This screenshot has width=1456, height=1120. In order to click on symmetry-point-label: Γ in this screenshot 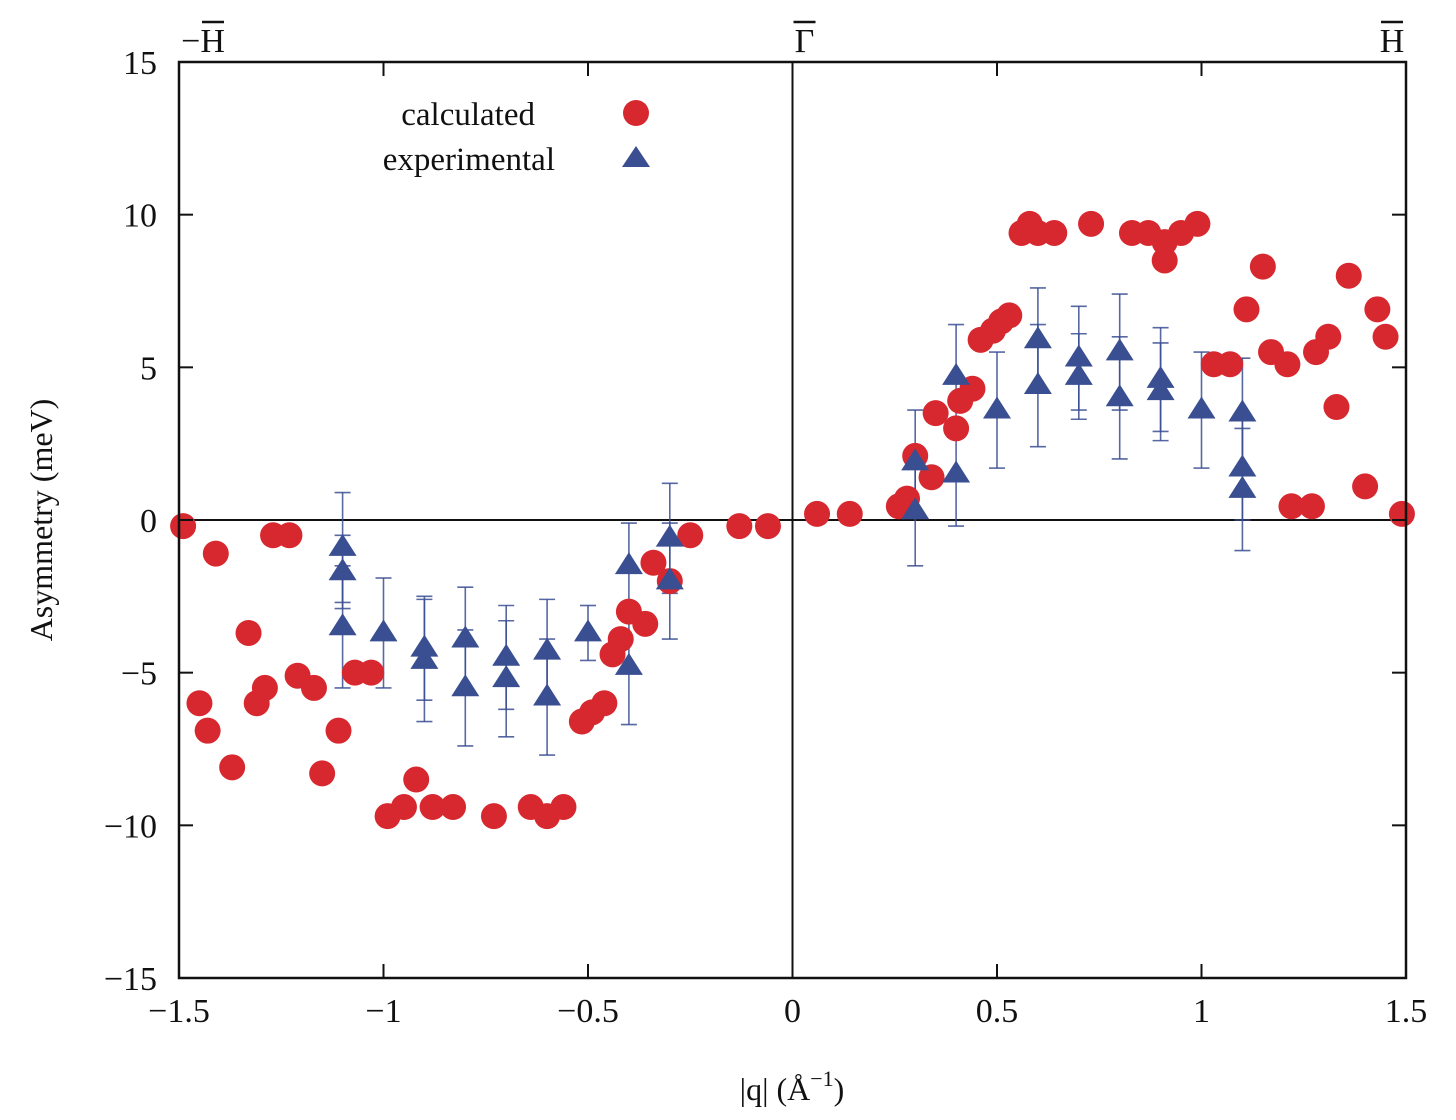, I will do `click(804, 40)`.